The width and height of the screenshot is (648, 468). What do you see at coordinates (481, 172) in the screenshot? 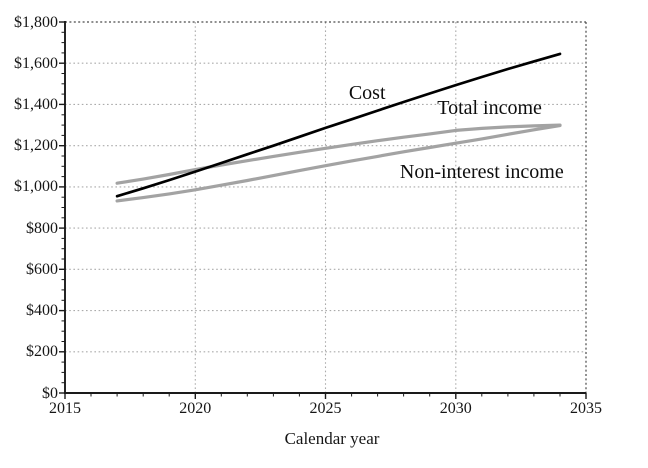
I see `series-label-non-interest-income: Non-interest income` at bounding box center [481, 172].